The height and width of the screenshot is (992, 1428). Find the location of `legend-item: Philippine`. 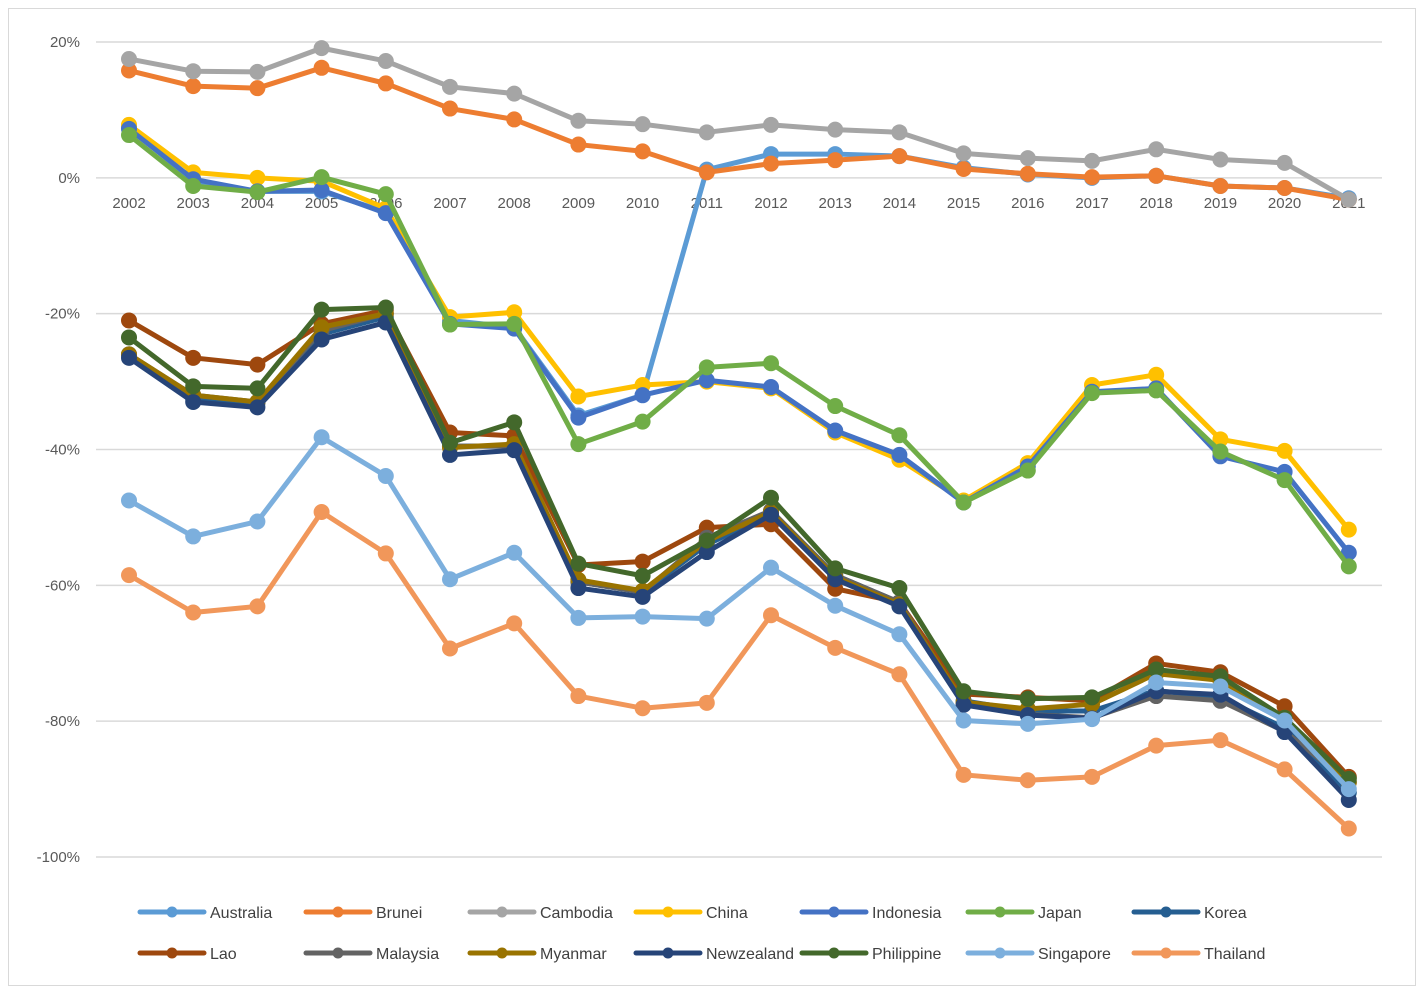

legend-item: Philippine is located at coordinates (870, 954).